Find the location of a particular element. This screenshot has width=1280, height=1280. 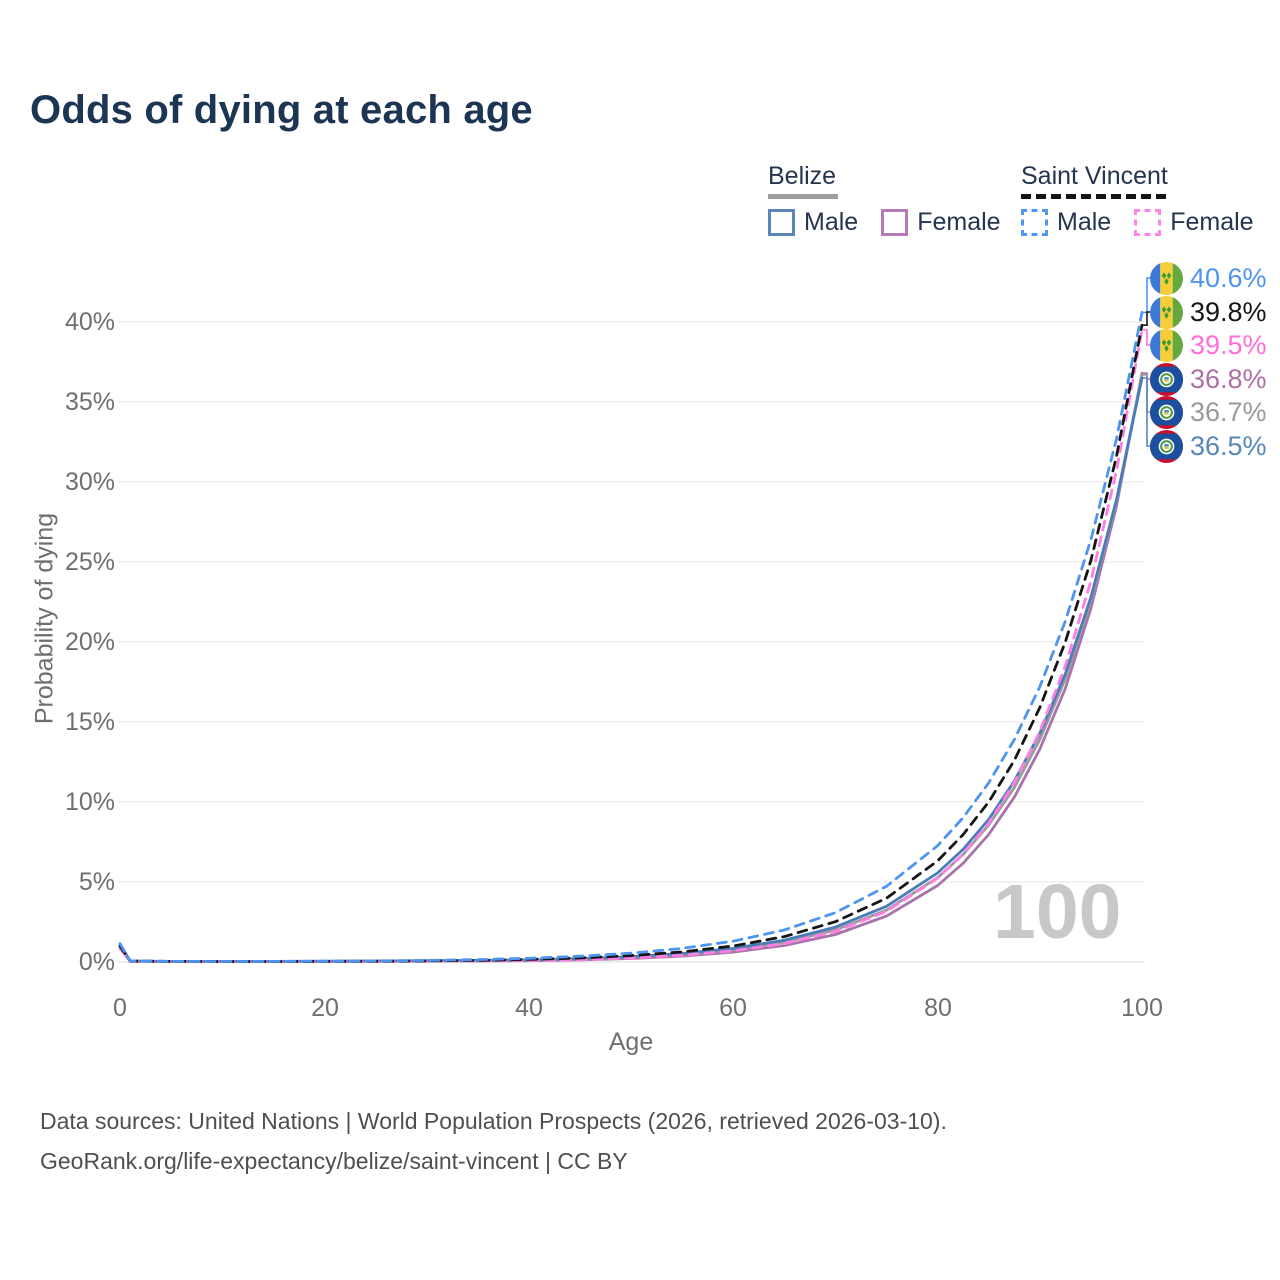

y-tick-35: 35% is located at coordinates (89, 402).